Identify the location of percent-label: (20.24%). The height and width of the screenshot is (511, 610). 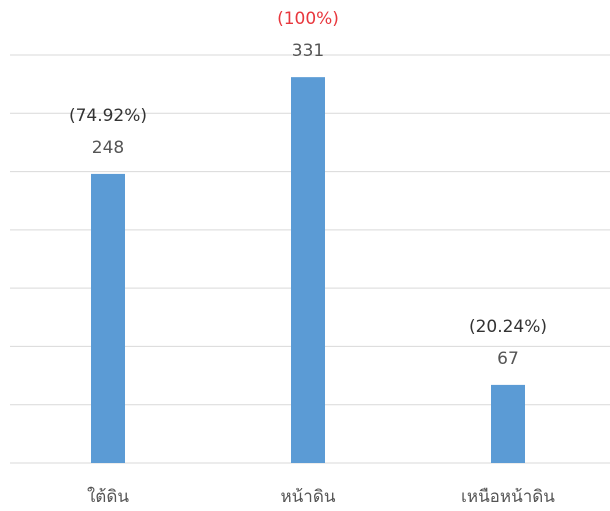
(508, 327).